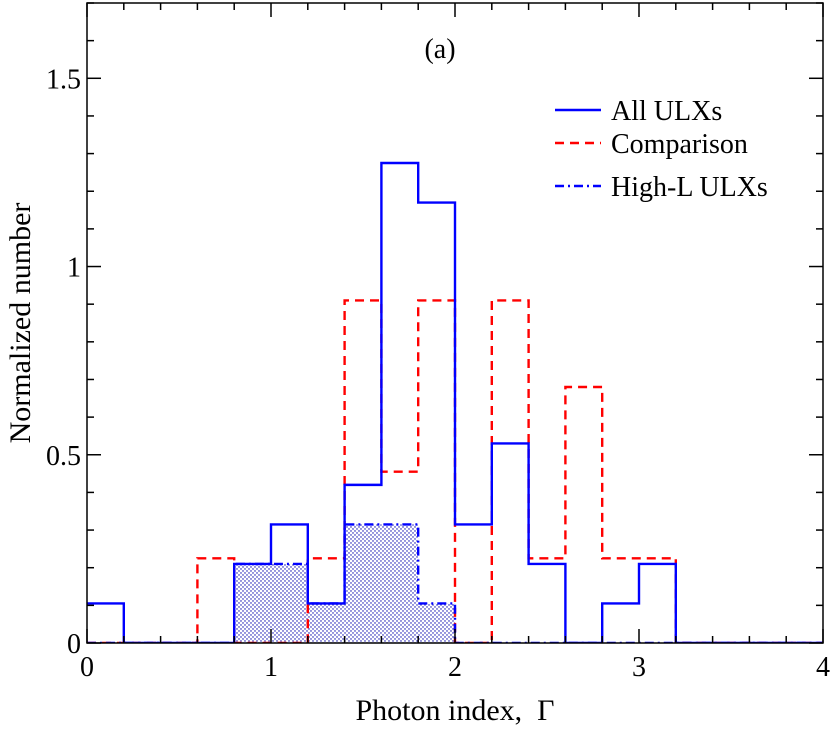  What do you see at coordinates (666, 111) in the screenshot?
I see `legend-label: All ULXs` at bounding box center [666, 111].